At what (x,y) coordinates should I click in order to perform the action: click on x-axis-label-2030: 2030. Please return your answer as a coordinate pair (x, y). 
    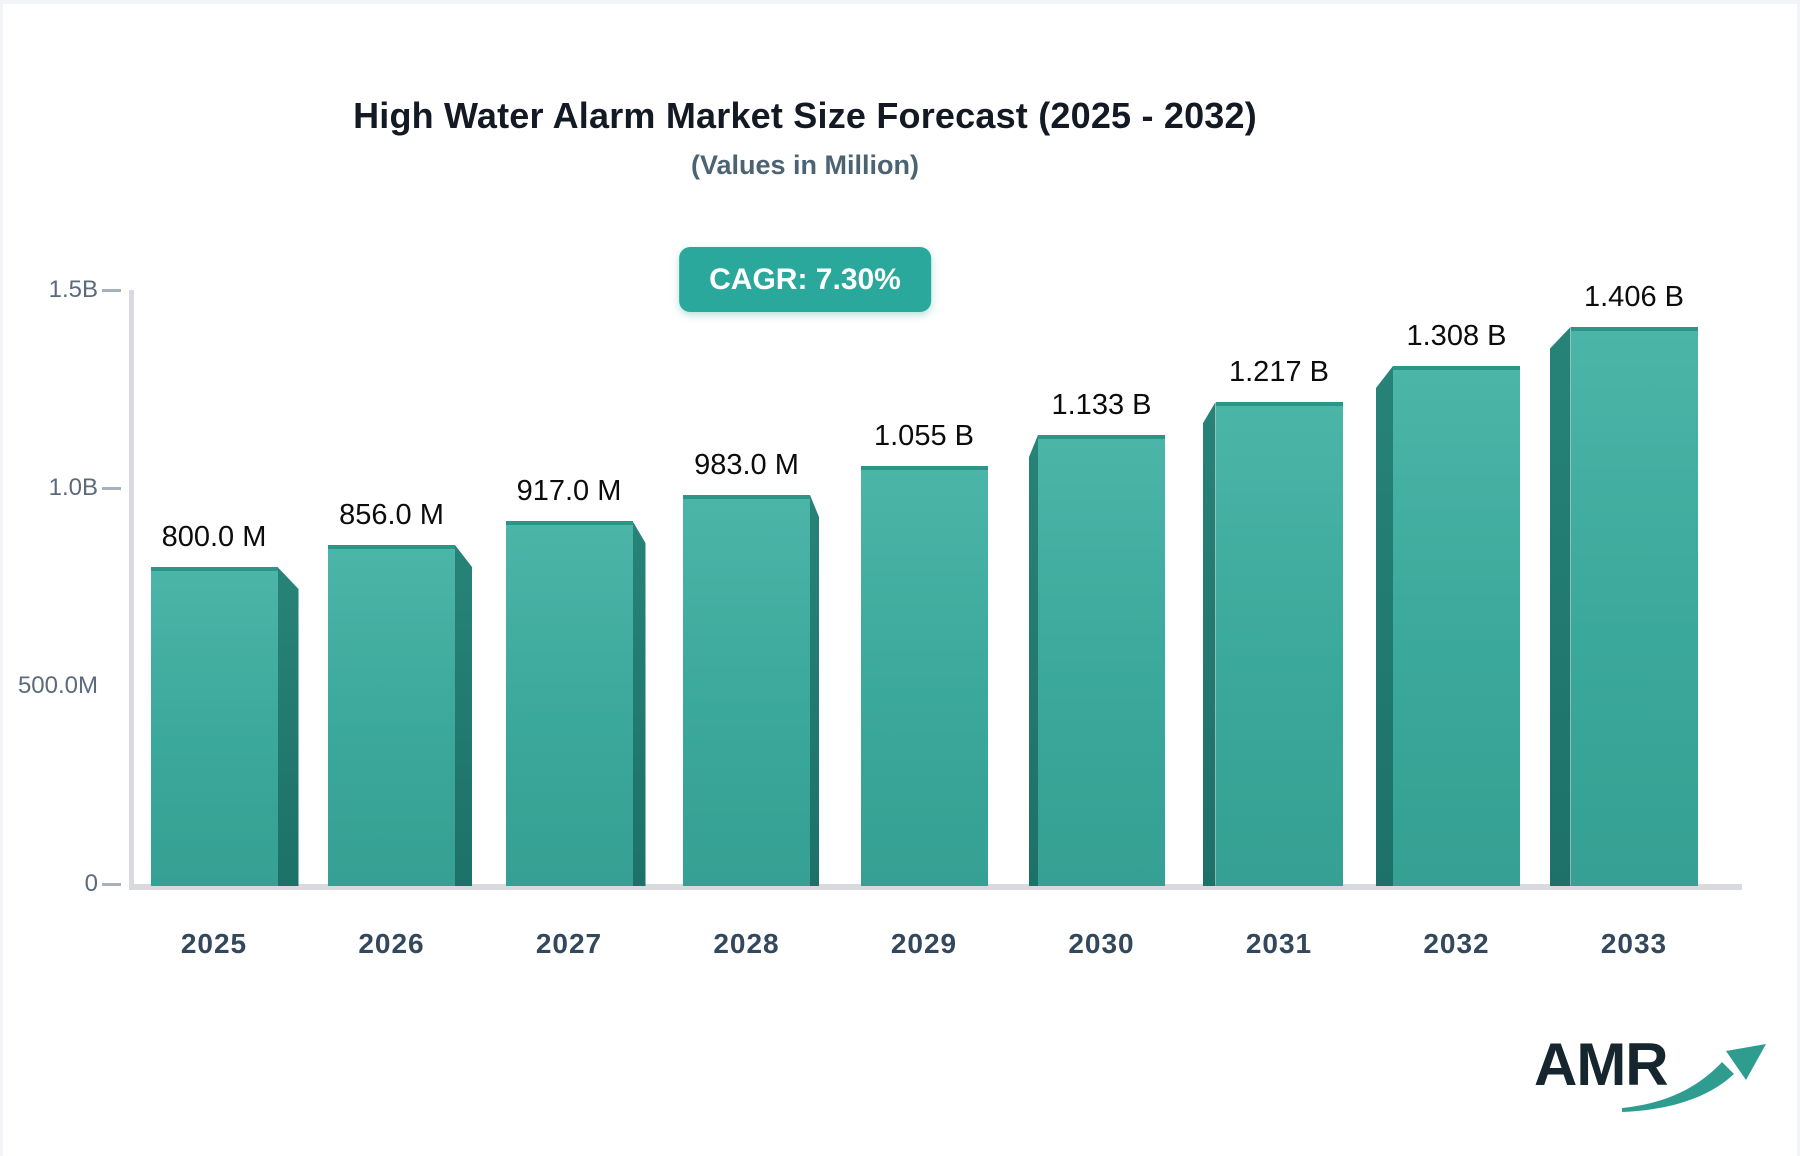
    Looking at the image, I should click on (1101, 943).